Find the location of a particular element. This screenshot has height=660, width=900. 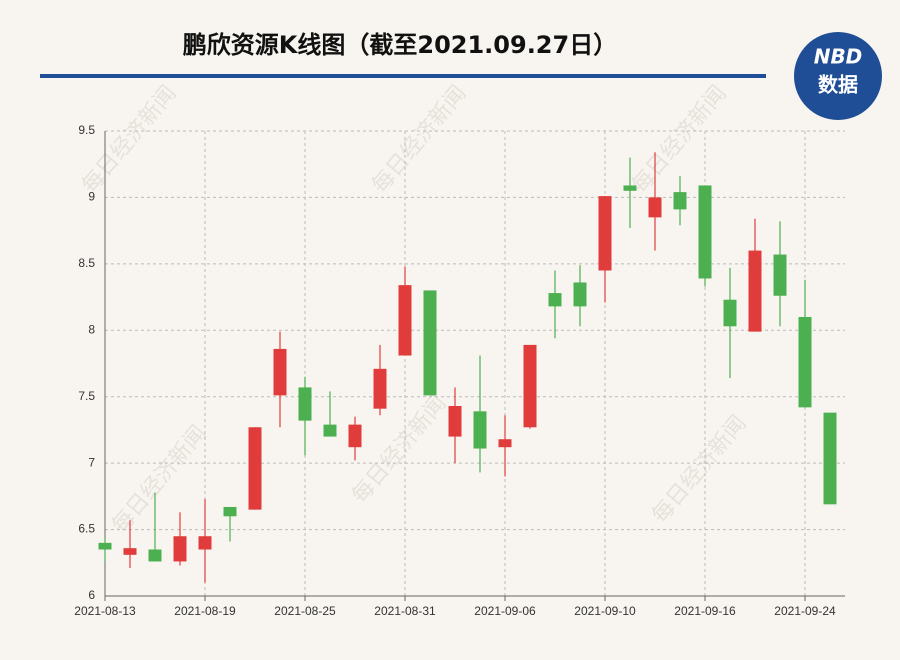

x-tick-label: 2021-08-19 is located at coordinates (205, 611).